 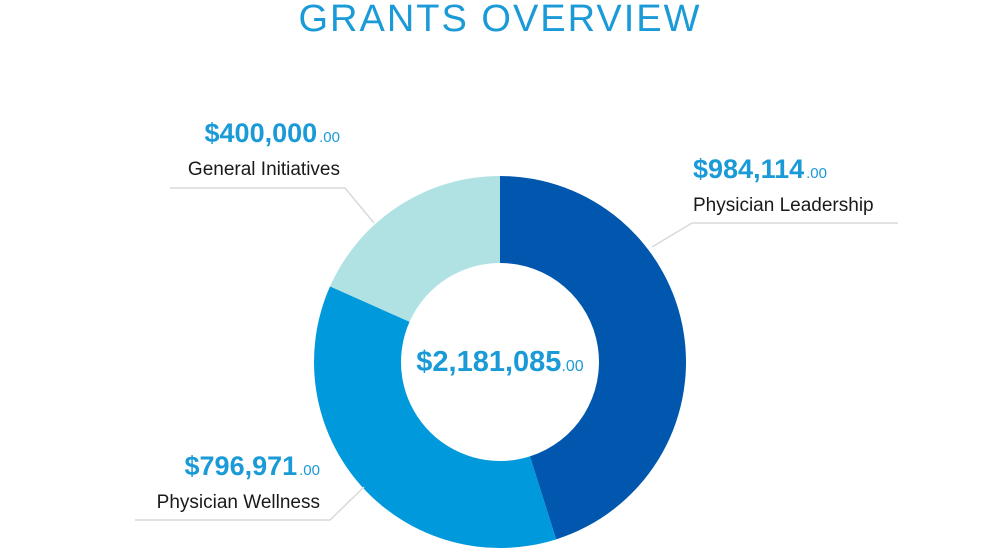 What do you see at coordinates (488, 362) in the screenshot?
I see `total-amount-main: $2,181,085` at bounding box center [488, 362].